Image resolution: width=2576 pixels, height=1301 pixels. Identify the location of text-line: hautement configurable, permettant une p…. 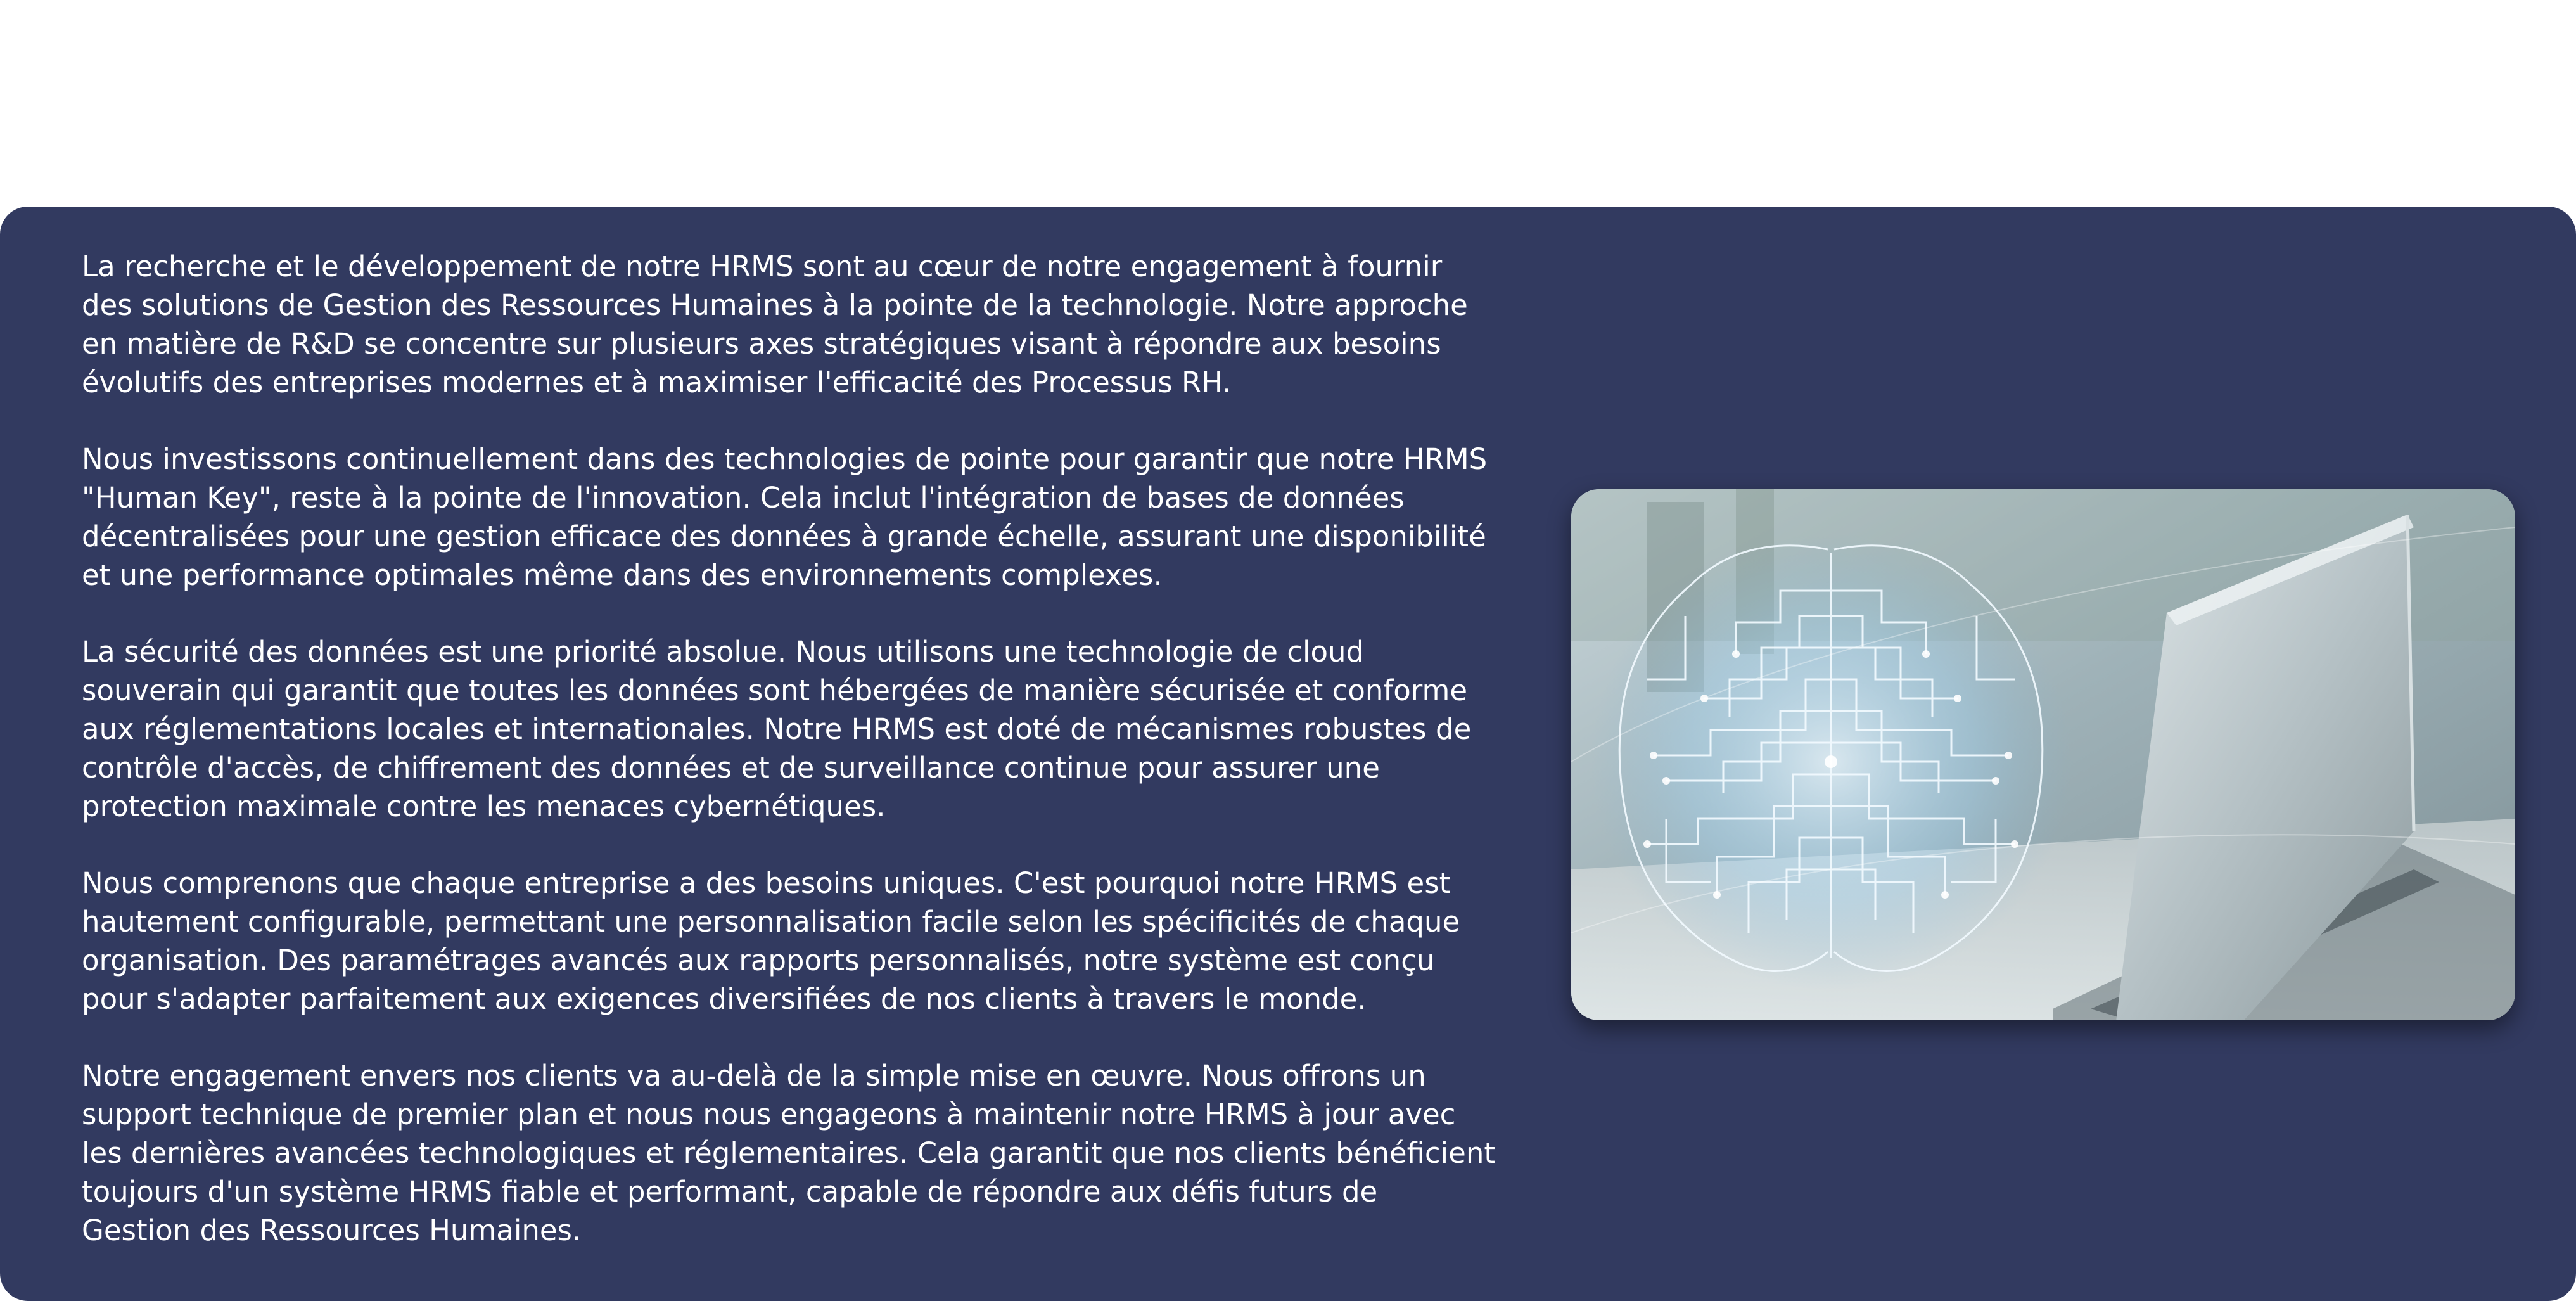
(771, 922).